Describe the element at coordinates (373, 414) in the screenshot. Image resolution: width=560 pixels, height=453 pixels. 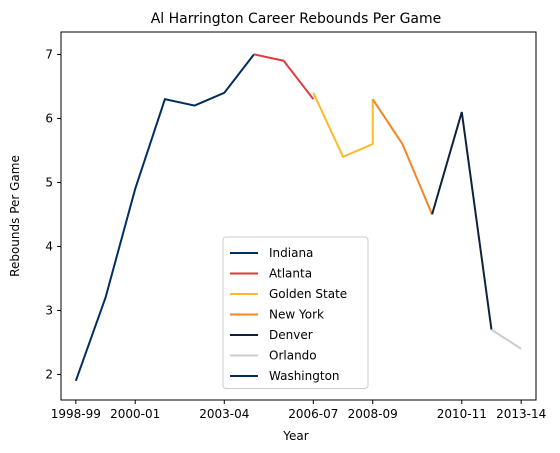
I see `x-tick-label: 2008-09` at that location.